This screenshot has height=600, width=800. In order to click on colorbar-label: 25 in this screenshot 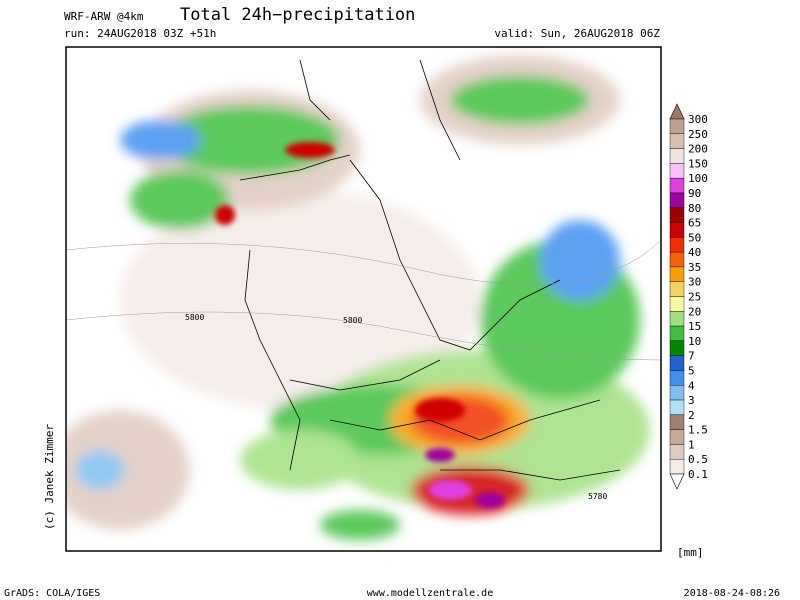, I will do `click(694, 297)`.